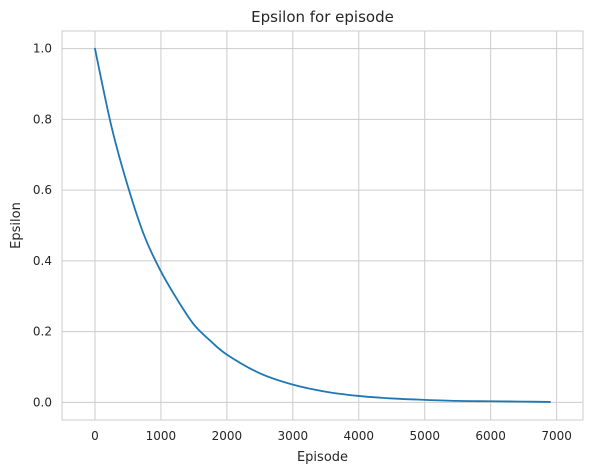 This screenshot has height=474, width=591. What do you see at coordinates (42, 402) in the screenshot?
I see `y-tick-label: 0.0` at bounding box center [42, 402].